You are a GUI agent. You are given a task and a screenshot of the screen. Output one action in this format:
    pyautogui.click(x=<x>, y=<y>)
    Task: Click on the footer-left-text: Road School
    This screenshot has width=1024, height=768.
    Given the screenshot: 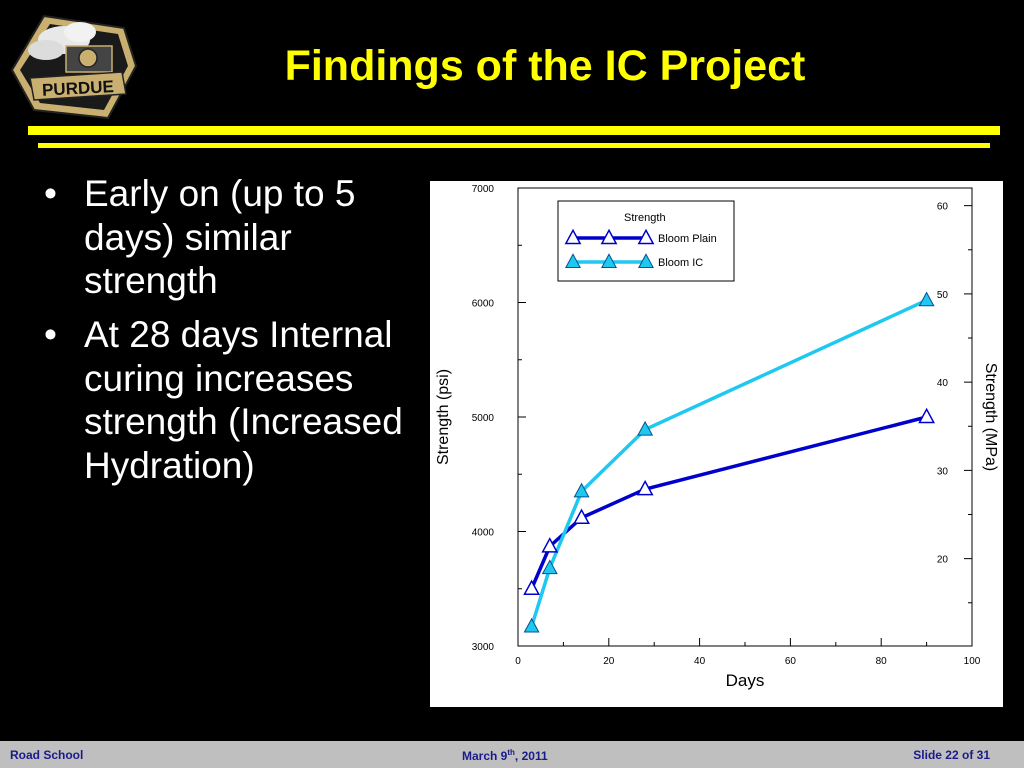 What is the action you would take?
    pyautogui.click(x=47, y=755)
    